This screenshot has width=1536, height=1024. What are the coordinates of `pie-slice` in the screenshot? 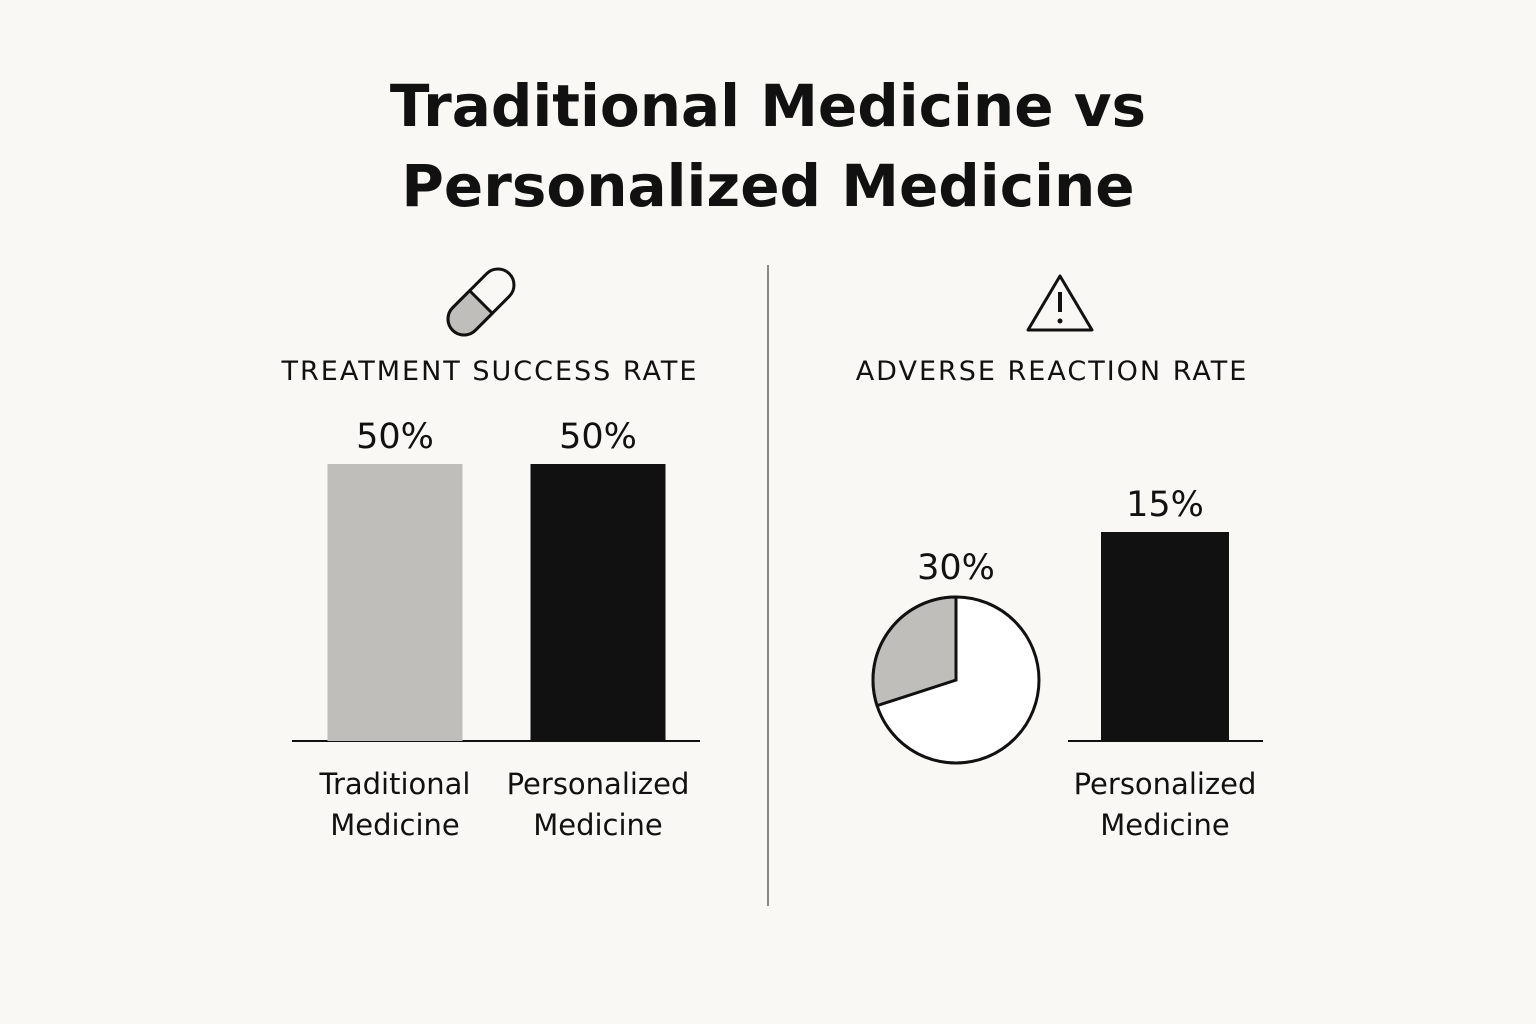 It's located at (914, 651).